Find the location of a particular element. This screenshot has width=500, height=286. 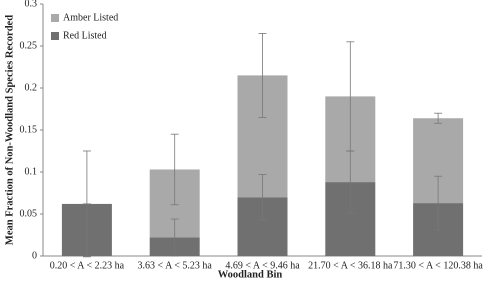

x-axis-title: Woodland Bin is located at coordinates (250, 274).